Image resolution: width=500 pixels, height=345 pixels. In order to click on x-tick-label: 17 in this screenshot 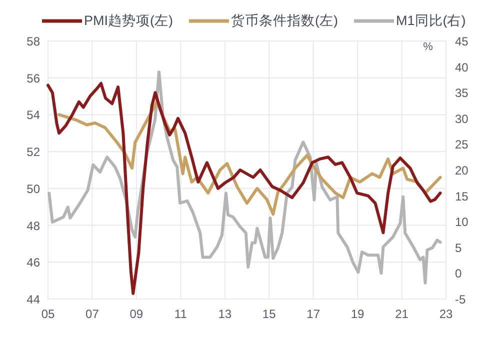, I will do `click(313, 314)`.